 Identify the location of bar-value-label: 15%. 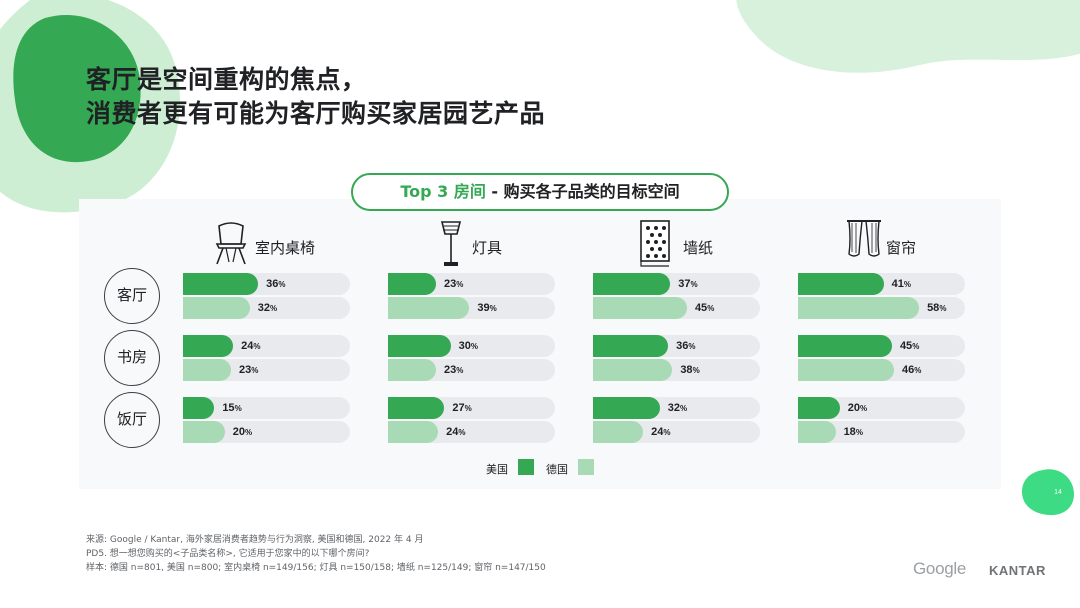
(232, 408).